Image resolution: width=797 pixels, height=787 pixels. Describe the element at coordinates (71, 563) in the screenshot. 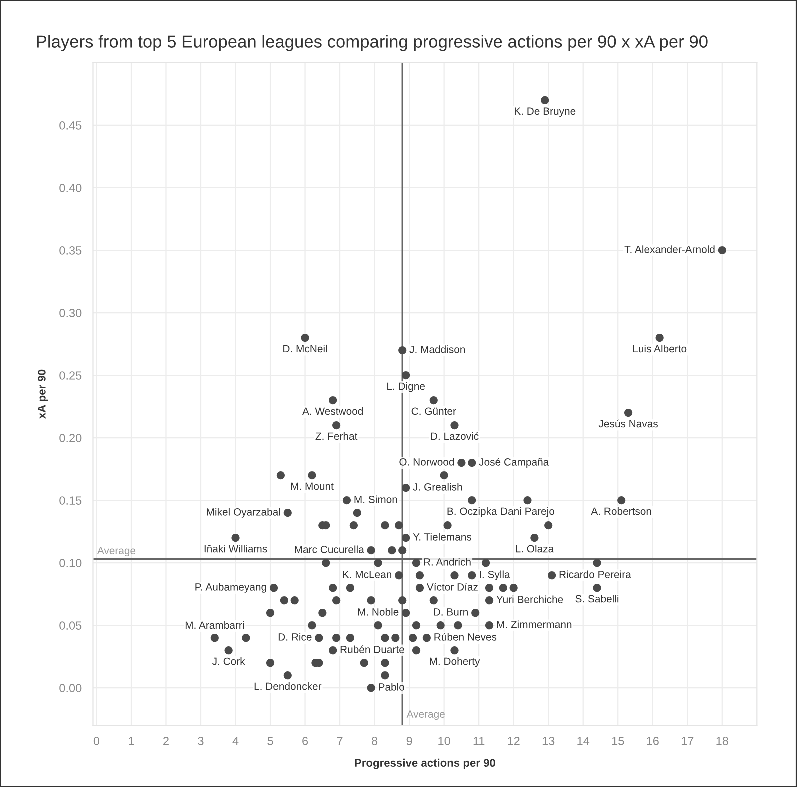

I see `y-tick-label: 0.10` at that location.